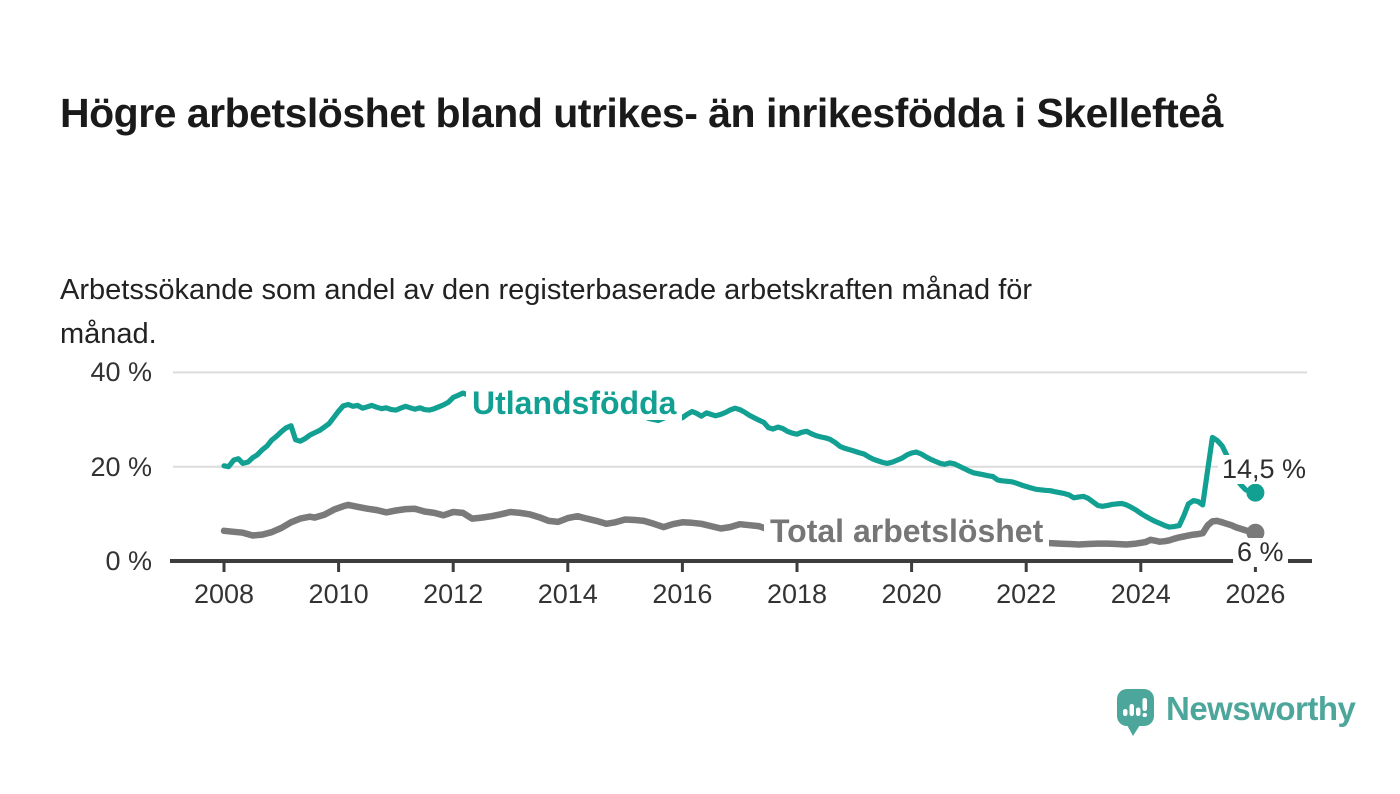  What do you see at coordinates (682, 594) in the screenshot?
I see `x-axis-label-2016: 2016` at bounding box center [682, 594].